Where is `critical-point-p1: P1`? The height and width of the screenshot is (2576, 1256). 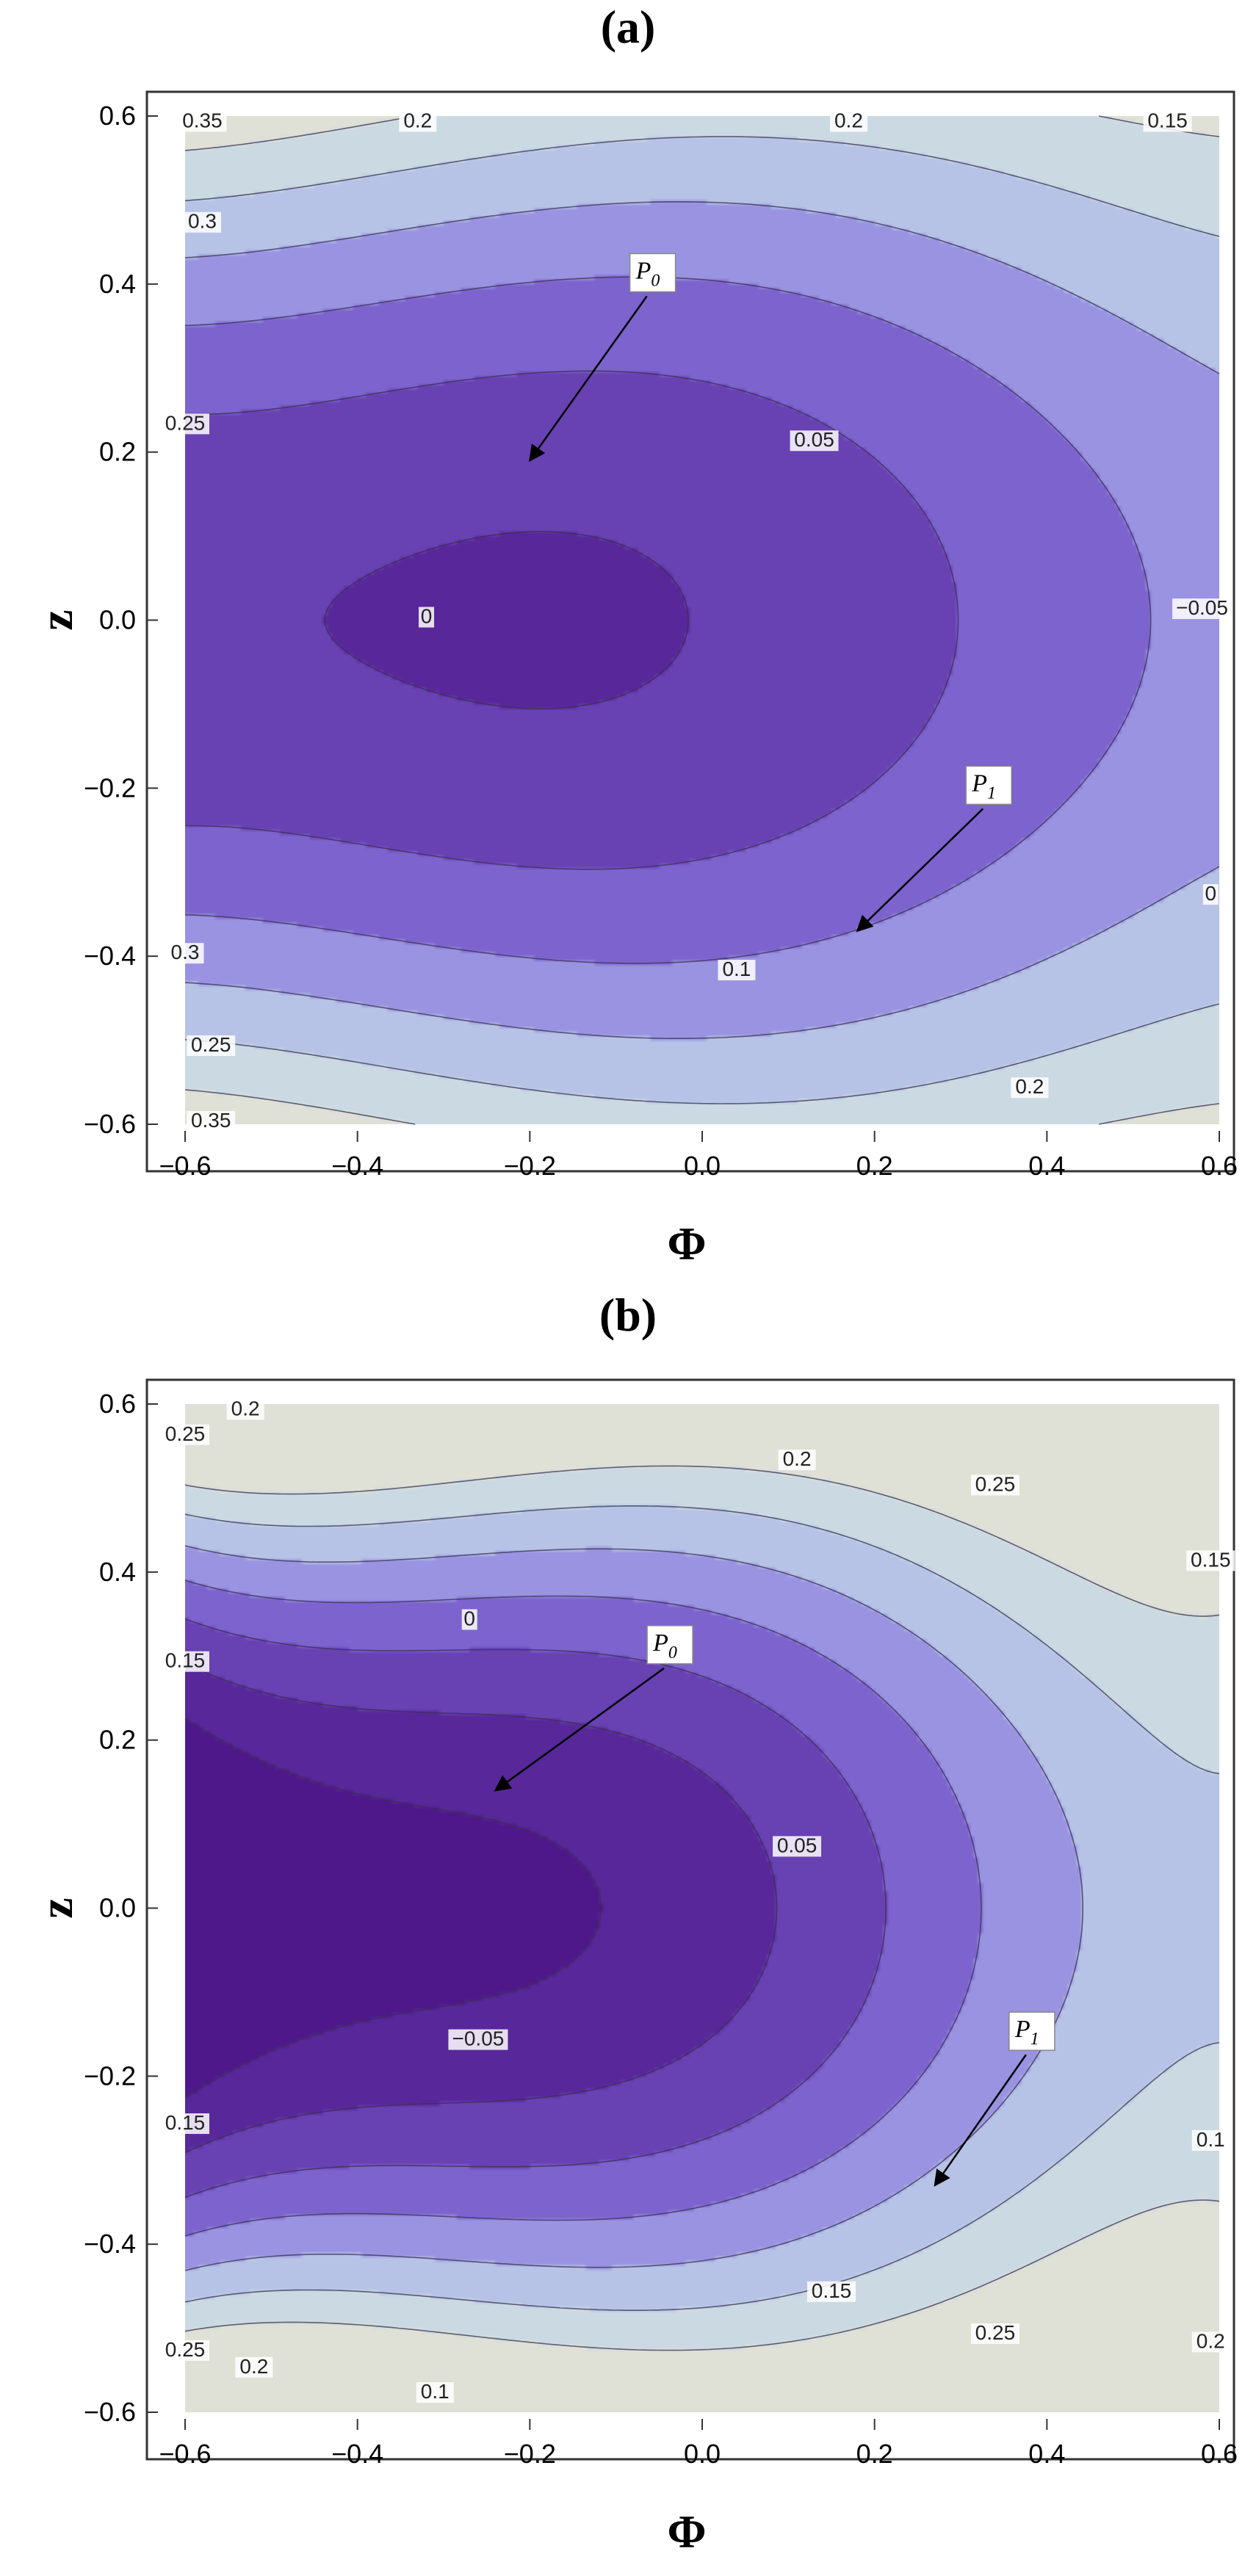
critical-point-p1: P1 is located at coordinates (995, 2099).